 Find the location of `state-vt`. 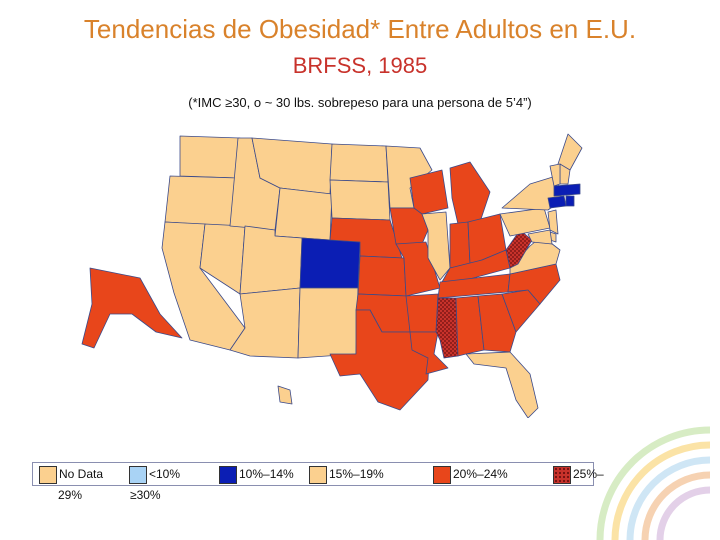

state-vt is located at coordinates (555, 175).